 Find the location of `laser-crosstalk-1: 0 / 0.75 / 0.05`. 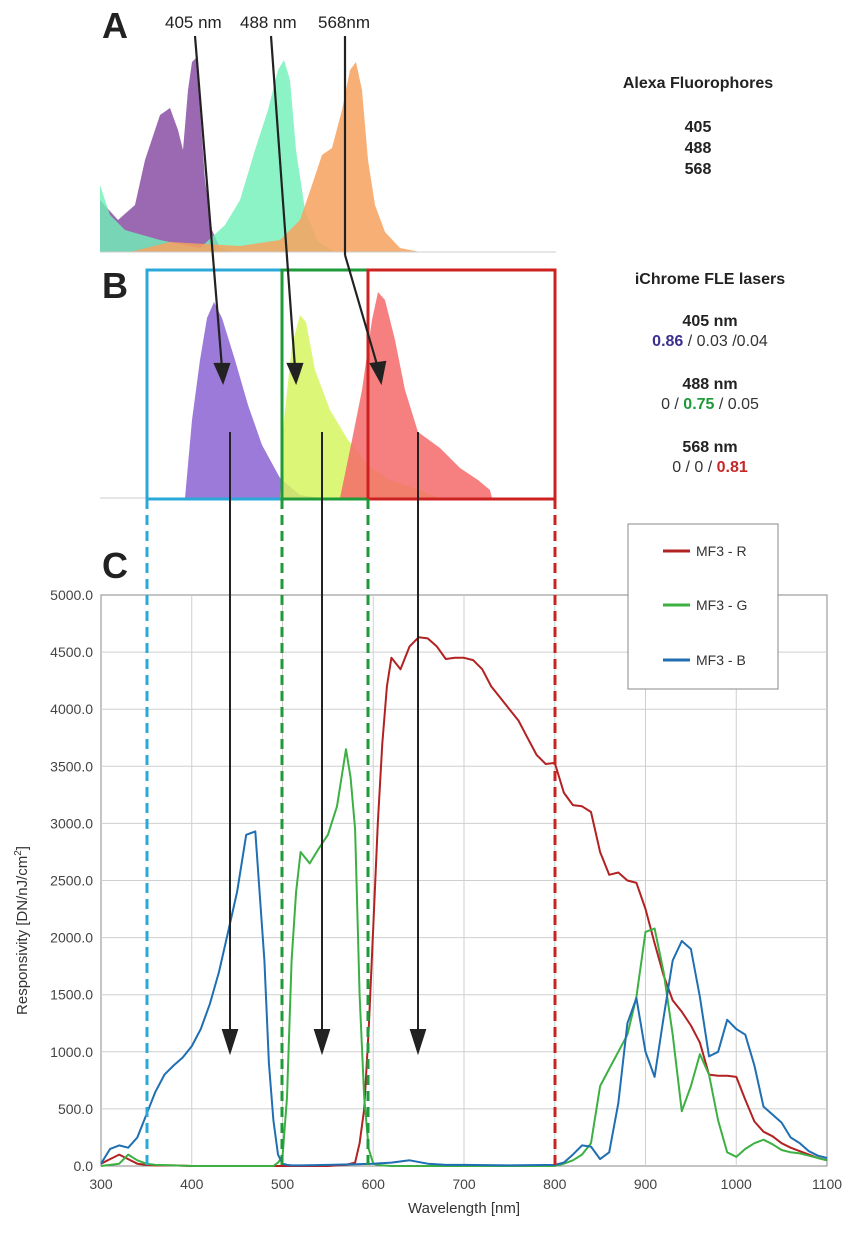

laser-crosstalk-1: 0 / 0.75 / 0.05 is located at coordinates (710, 404).